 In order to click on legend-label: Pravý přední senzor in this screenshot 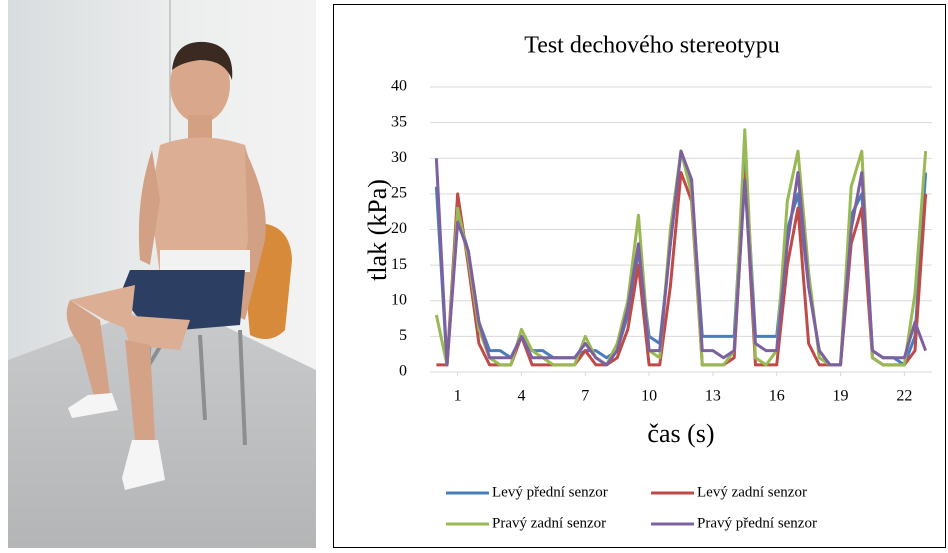, I will do `click(757, 523)`.